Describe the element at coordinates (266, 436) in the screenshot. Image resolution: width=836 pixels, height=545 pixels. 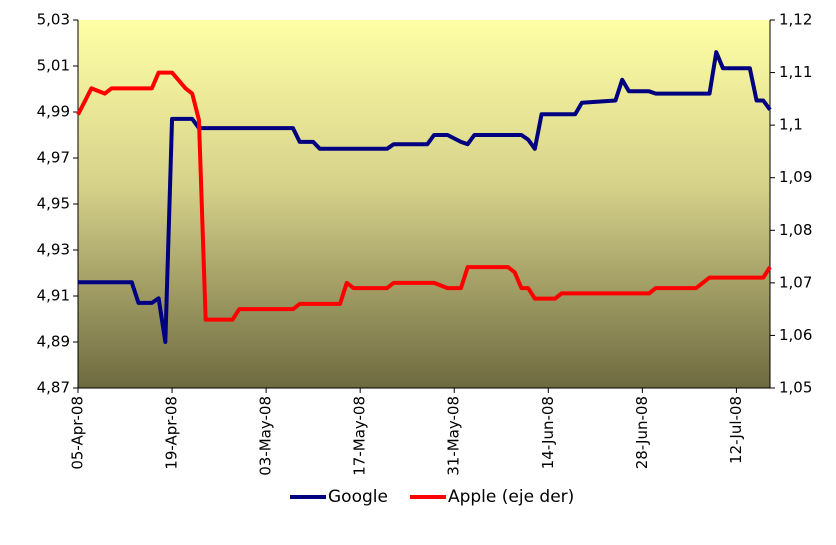
I see `x-tick-label: 03-May-08` at that location.